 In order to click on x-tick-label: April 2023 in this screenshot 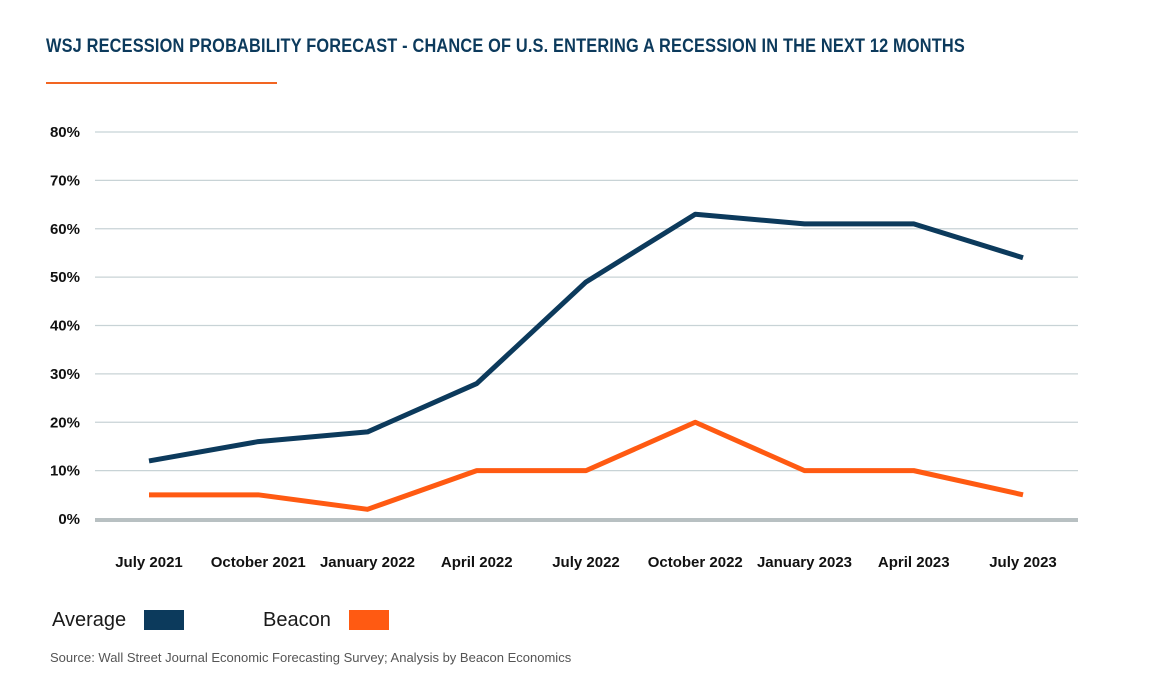, I will do `click(914, 562)`.